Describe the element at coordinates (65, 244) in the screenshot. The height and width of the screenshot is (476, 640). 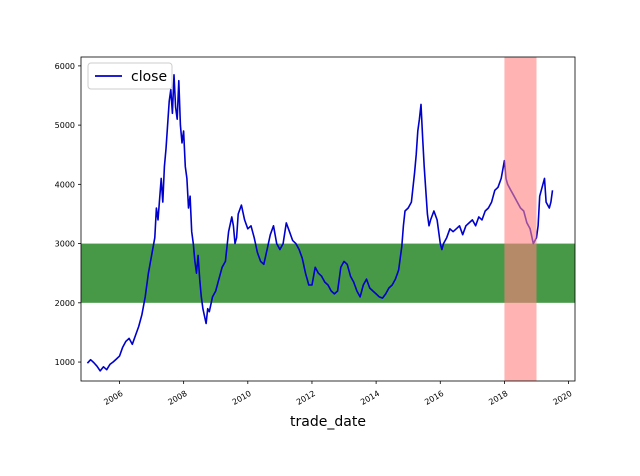
I see `y-tick-label: 3000` at that location.